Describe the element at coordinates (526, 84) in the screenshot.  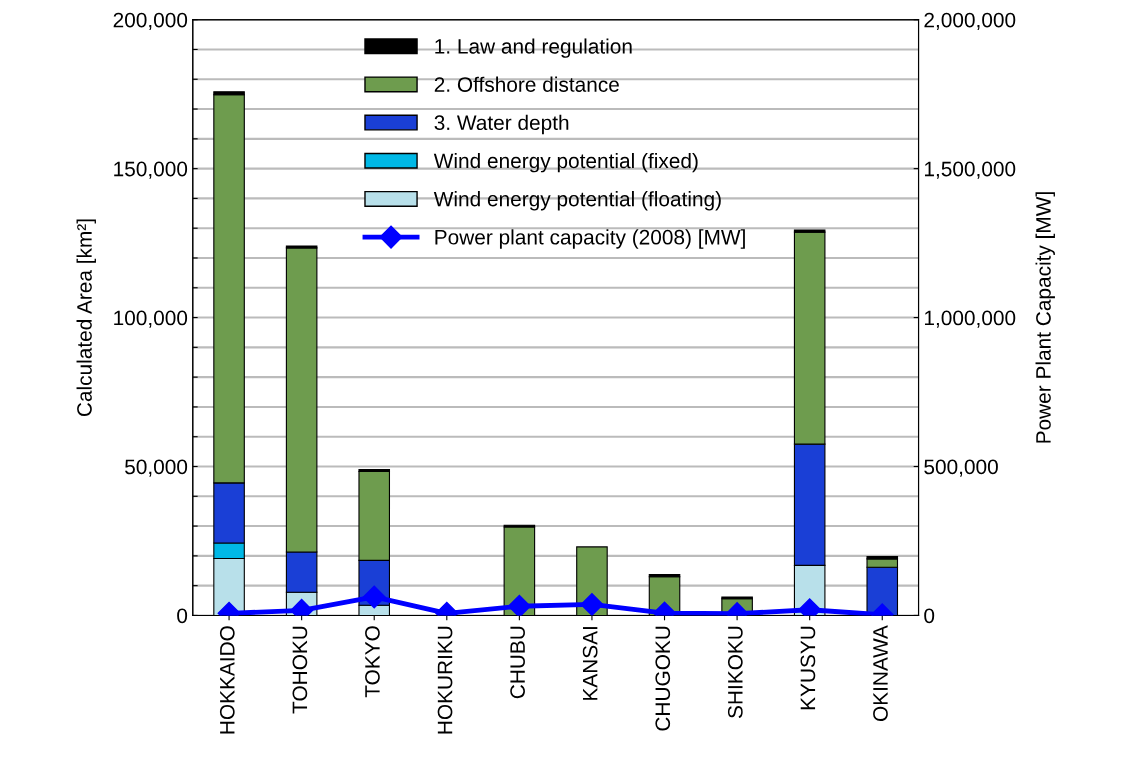
I see `legend-label: 2. Offshore distance` at that location.